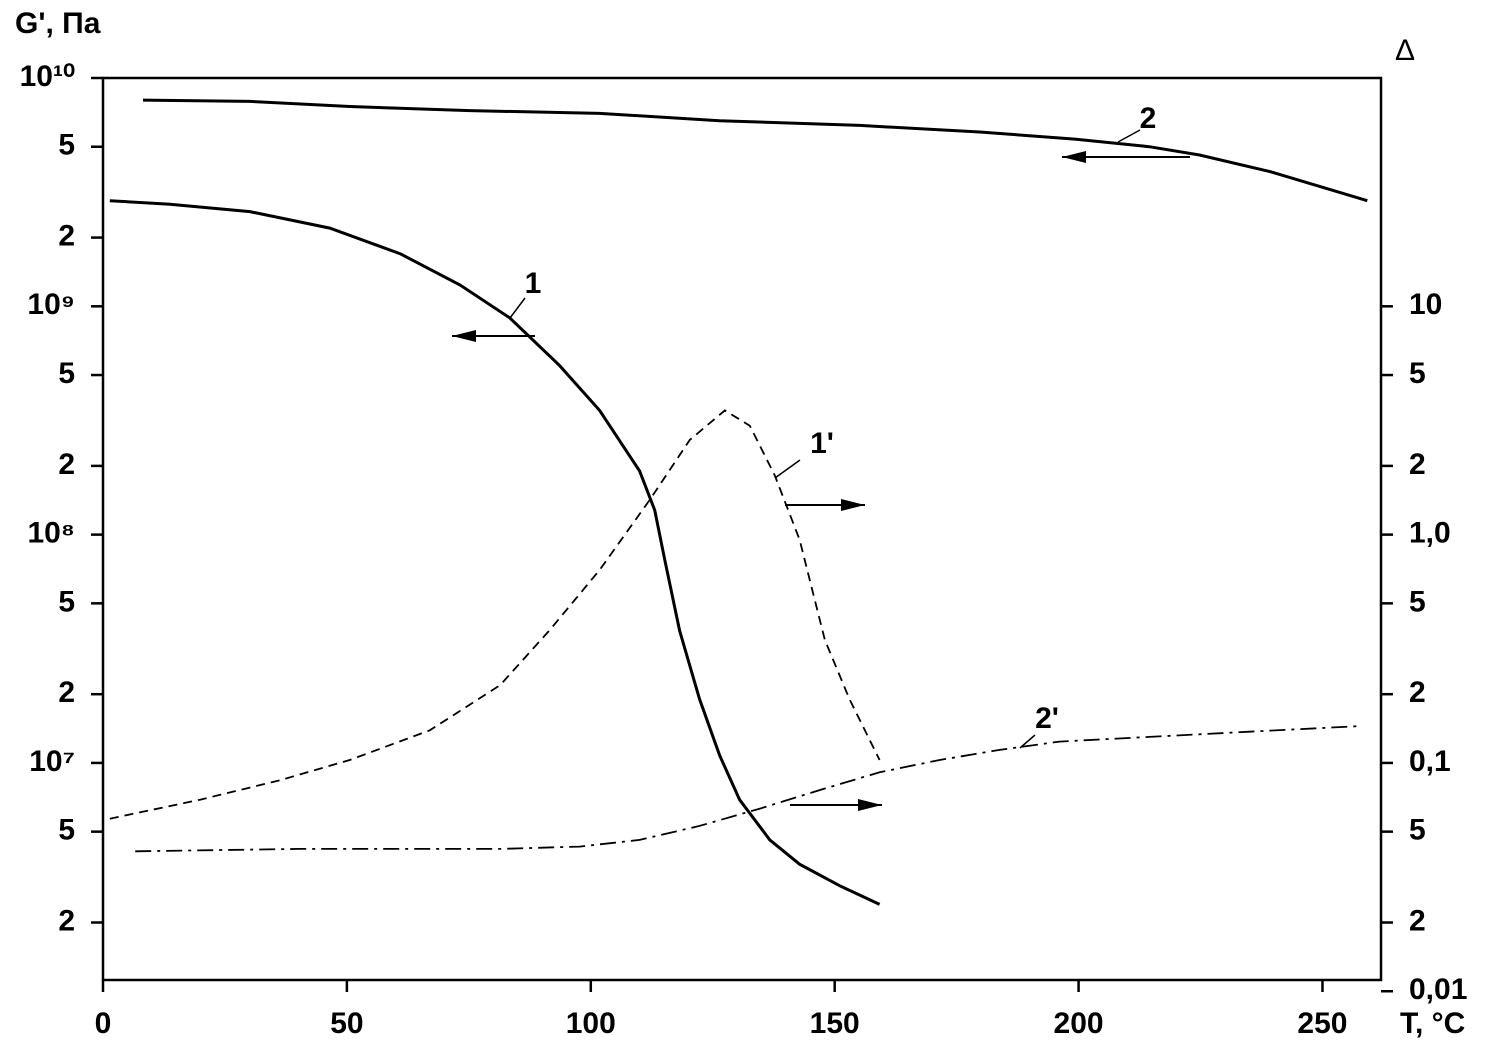  Describe the element at coordinates (1405, 50) in the screenshot. I see `y2-axis-label: Δ` at that location.